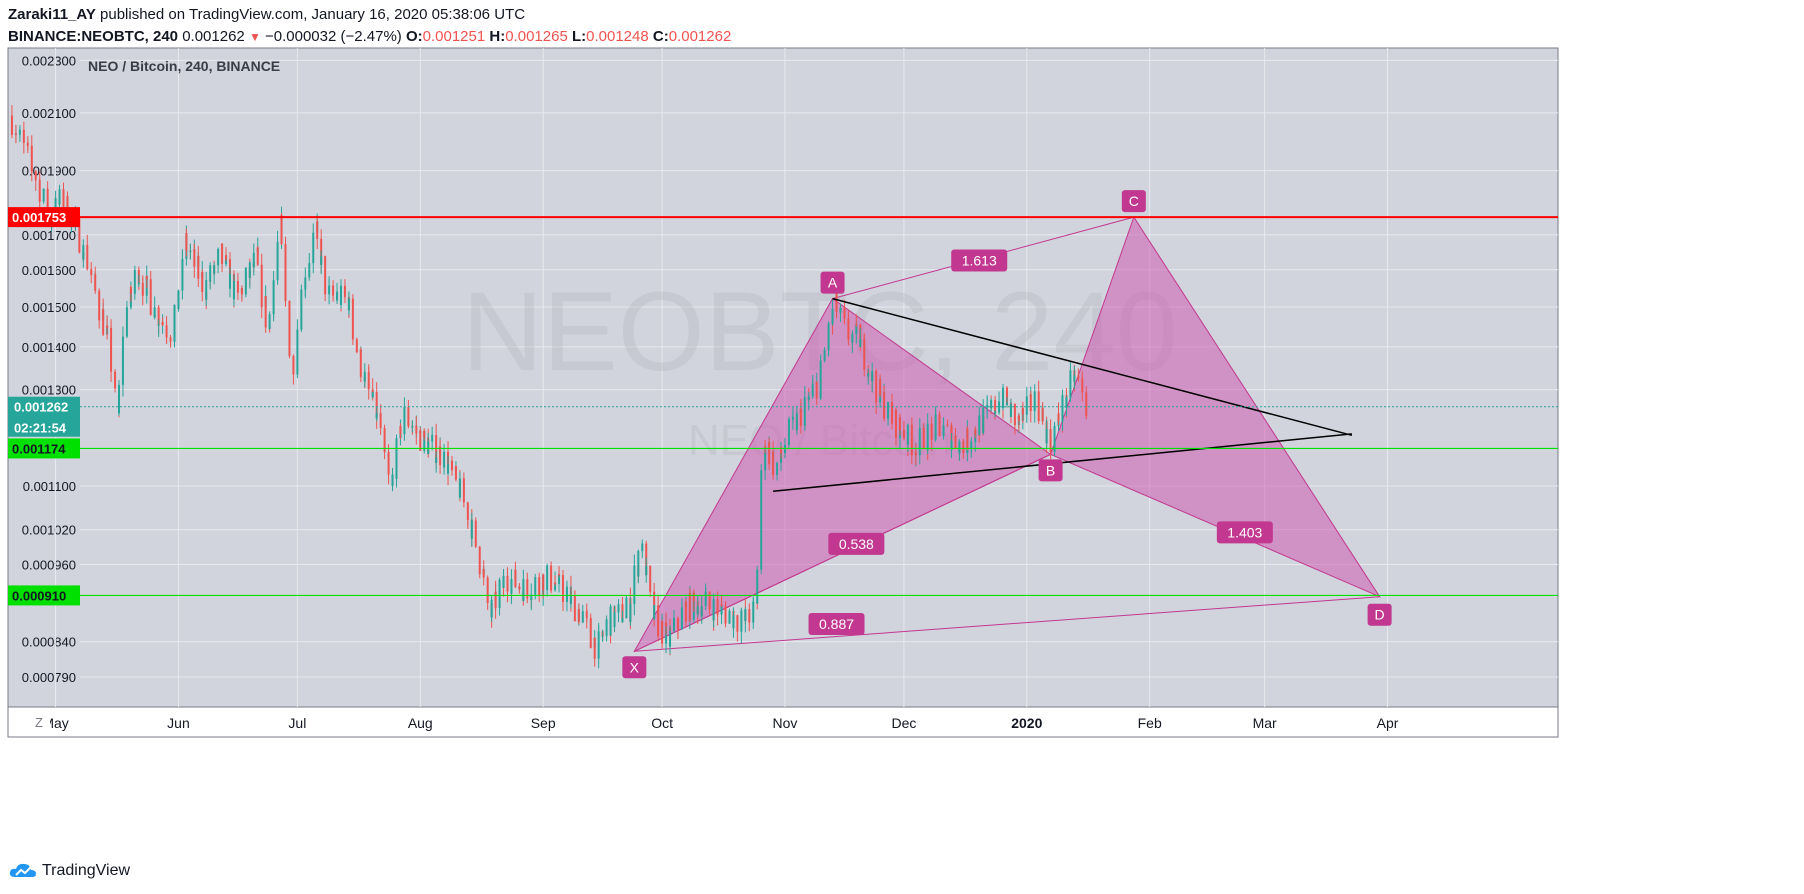 This screenshot has height=894, width=1804. What do you see at coordinates (836, 624) in the screenshot?
I see `pattern-ratio: 0.887` at bounding box center [836, 624].